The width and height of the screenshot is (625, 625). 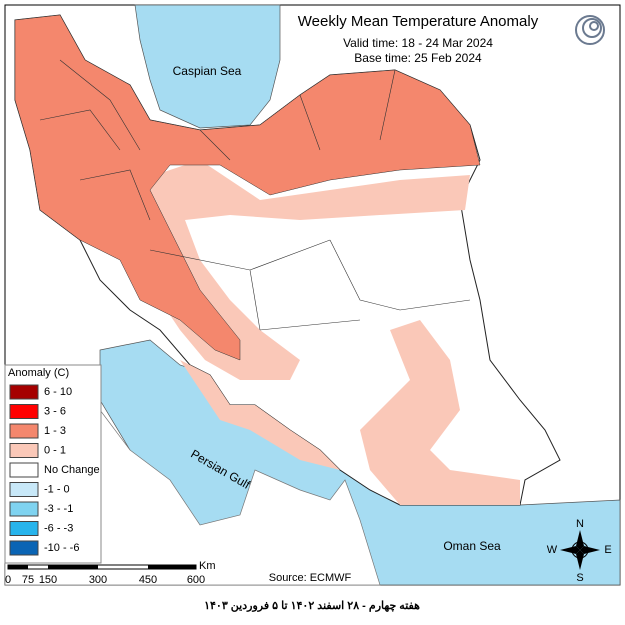 What do you see at coordinates (72, 470) in the screenshot?
I see `legend-label: No Change` at bounding box center [72, 470].